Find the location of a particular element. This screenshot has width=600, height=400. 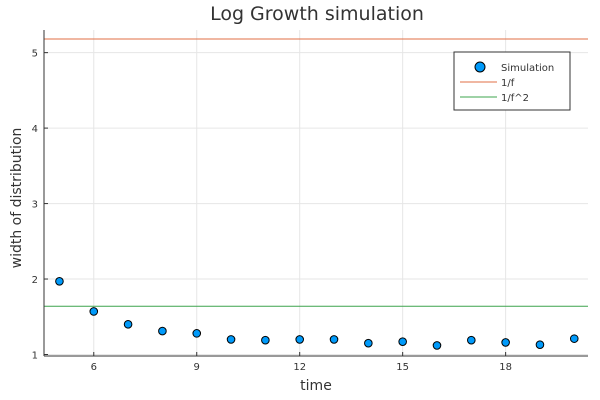

y-axis-label: width of distribution is located at coordinates (17, 198).